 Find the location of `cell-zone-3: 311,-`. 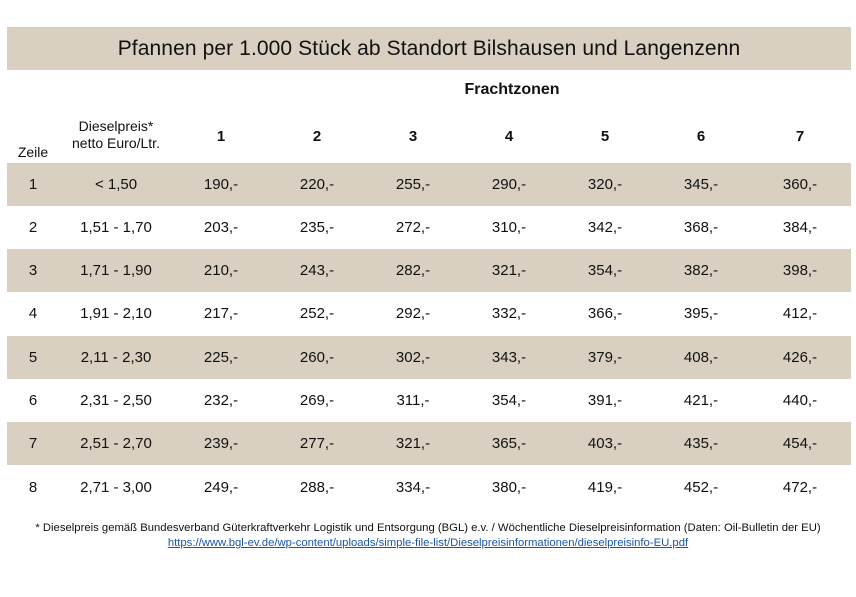

cell-zone-3: 311,- is located at coordinates (413, 400).